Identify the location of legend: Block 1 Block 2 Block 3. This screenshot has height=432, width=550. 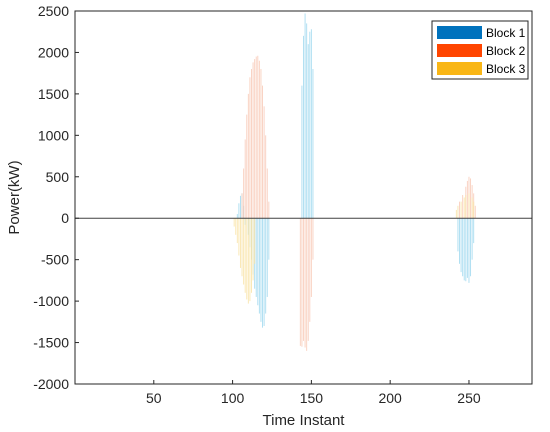
(480, 50).